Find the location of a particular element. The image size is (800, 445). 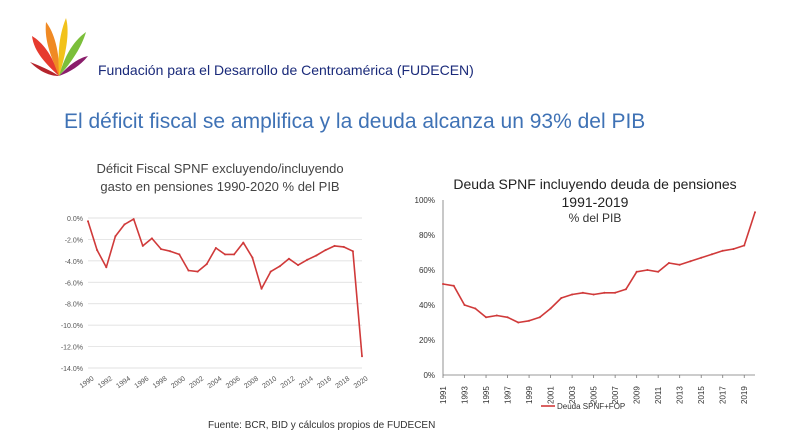

debt-x-tick-label: 1993 is located at coordinates (465, 395).